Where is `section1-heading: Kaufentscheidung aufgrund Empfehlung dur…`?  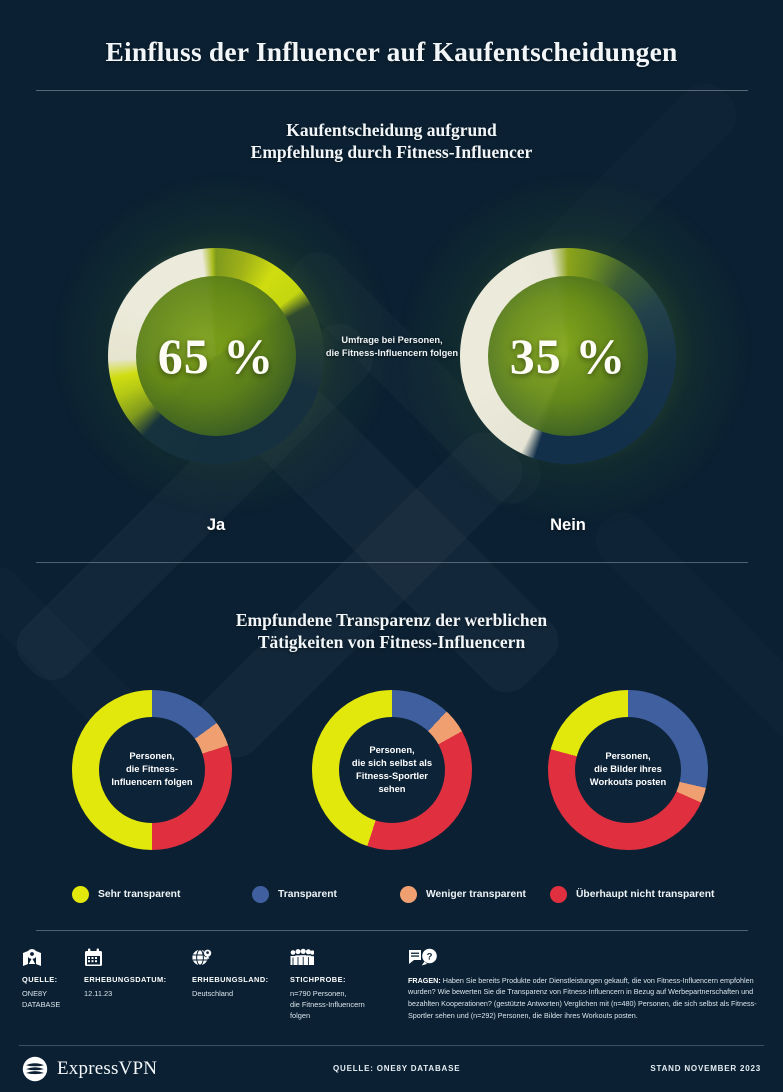 section1-heading: Kaufentscheidung aufgrund Empfehlung dur… is located at coordinates (391, 141).